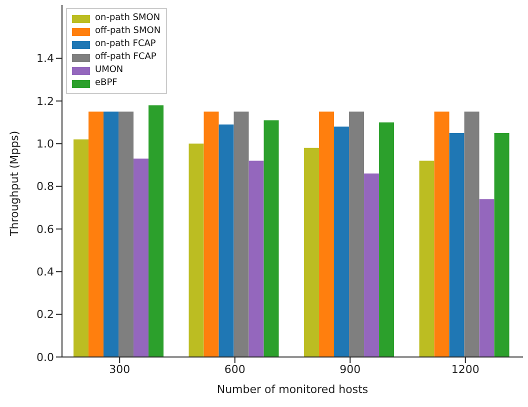 The height and width of the screenshot is (407, 528). What do you see at coordinates (125, 44) in the screenshot?
I see `legend-label: on-path FCAP` at bounding box center [125, 44].